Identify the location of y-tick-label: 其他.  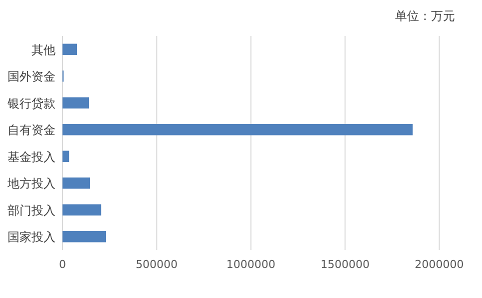
(44, 49).